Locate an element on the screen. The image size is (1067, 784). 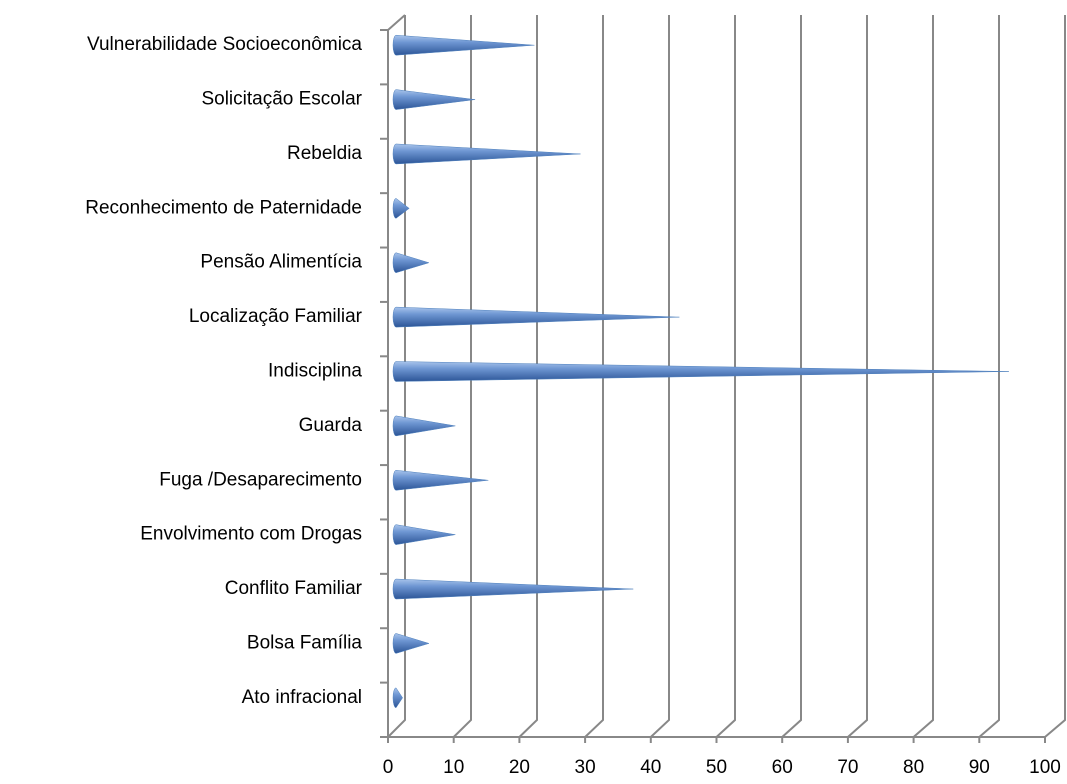
y-tick-label: Envolvimento com Drogas is located at coordinates (251, 534).